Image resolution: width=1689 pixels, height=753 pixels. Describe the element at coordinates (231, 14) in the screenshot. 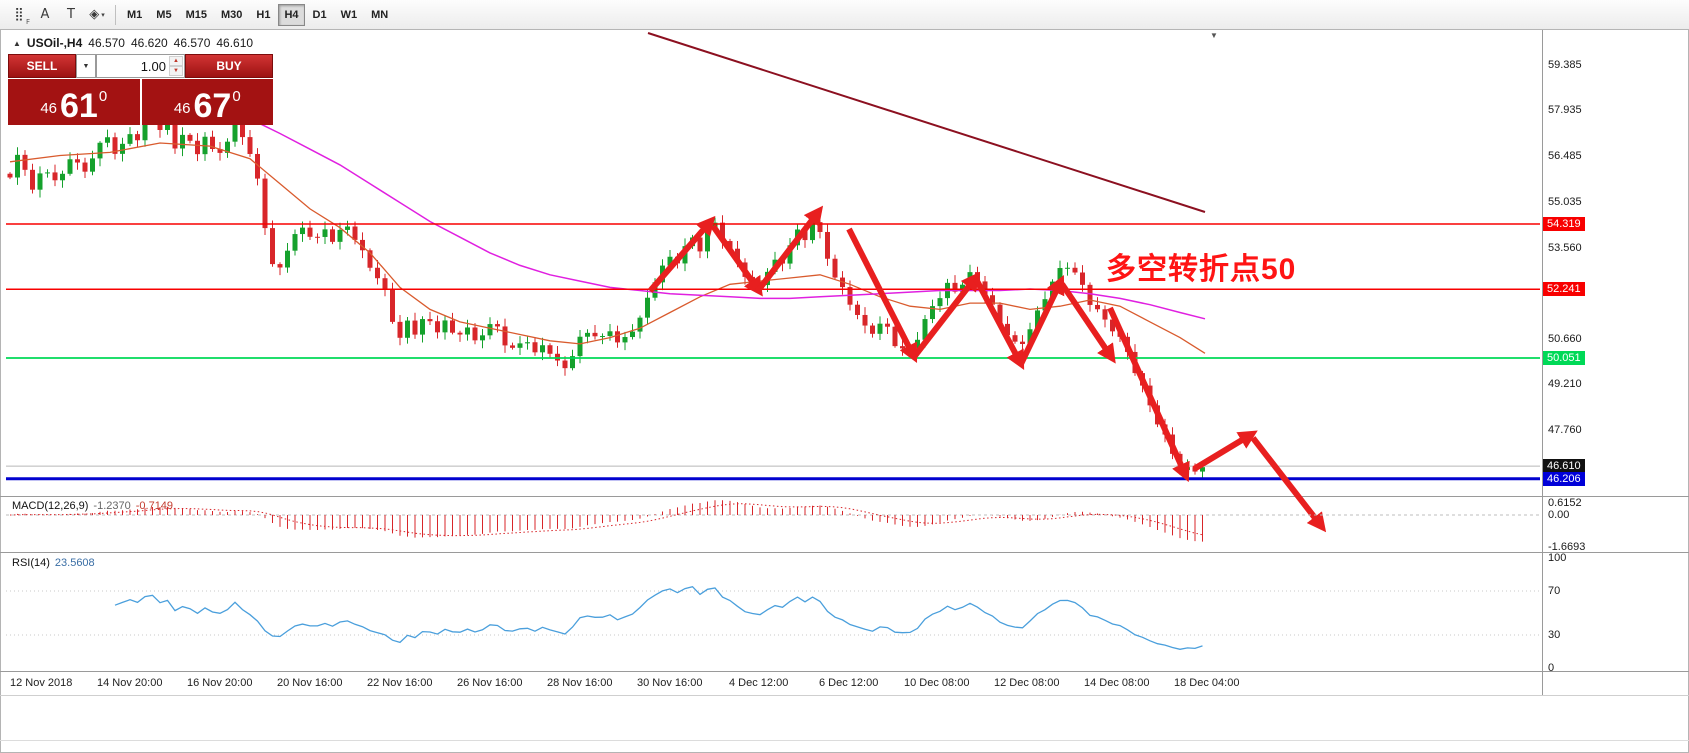

I see `timeframe-button-m30: M30` at that location.